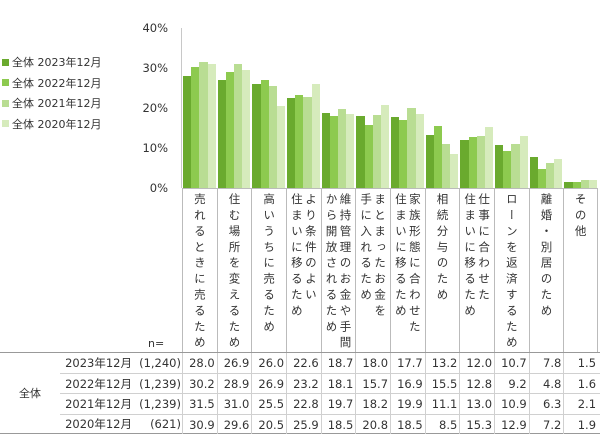 This screenshot has width=600, height=435. What do you see at coordinates (580, 384) in the screenshot?
I see `table-cell: 1.6` at bounding box center [580, 384].